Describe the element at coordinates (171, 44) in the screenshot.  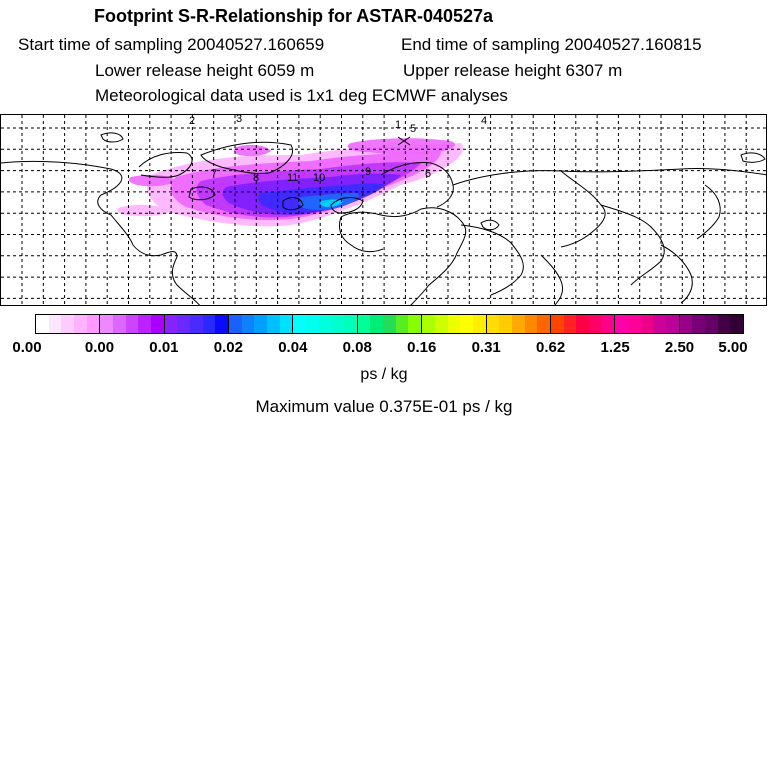
I see `start-time-label: Start time of sampling 20040527.160659` at that location.